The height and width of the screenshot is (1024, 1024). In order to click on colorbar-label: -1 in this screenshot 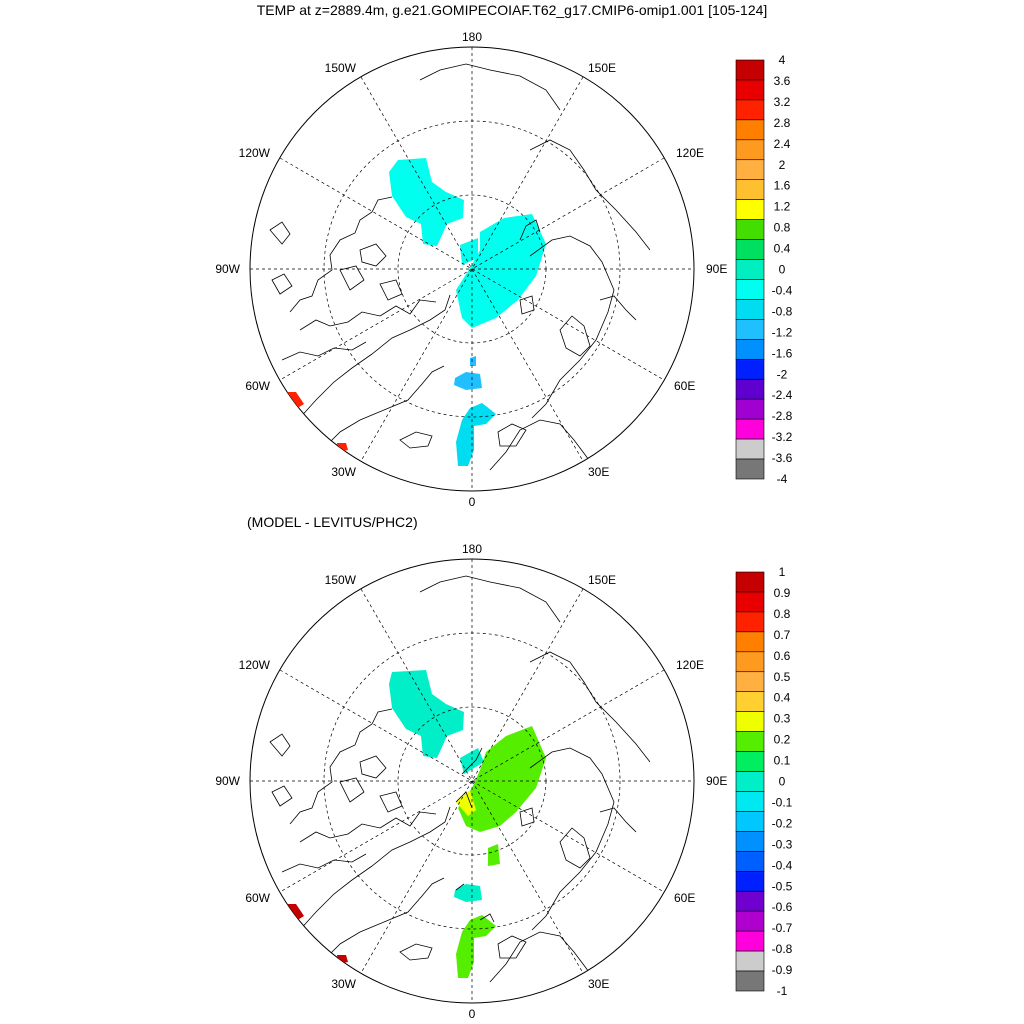, I will do `click(782, 991)`.